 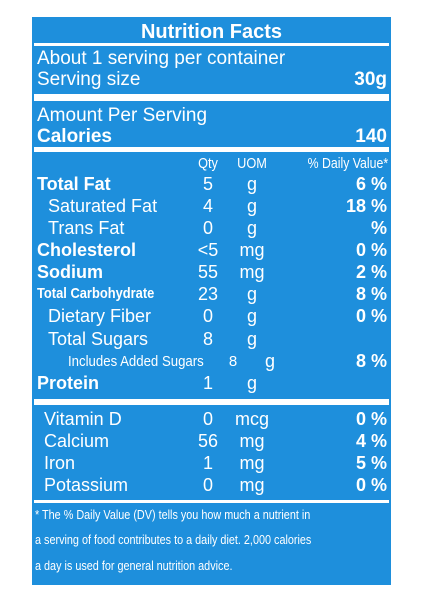 I want to click on vitamin-dv: 5 %, so click(x=371, y=463).